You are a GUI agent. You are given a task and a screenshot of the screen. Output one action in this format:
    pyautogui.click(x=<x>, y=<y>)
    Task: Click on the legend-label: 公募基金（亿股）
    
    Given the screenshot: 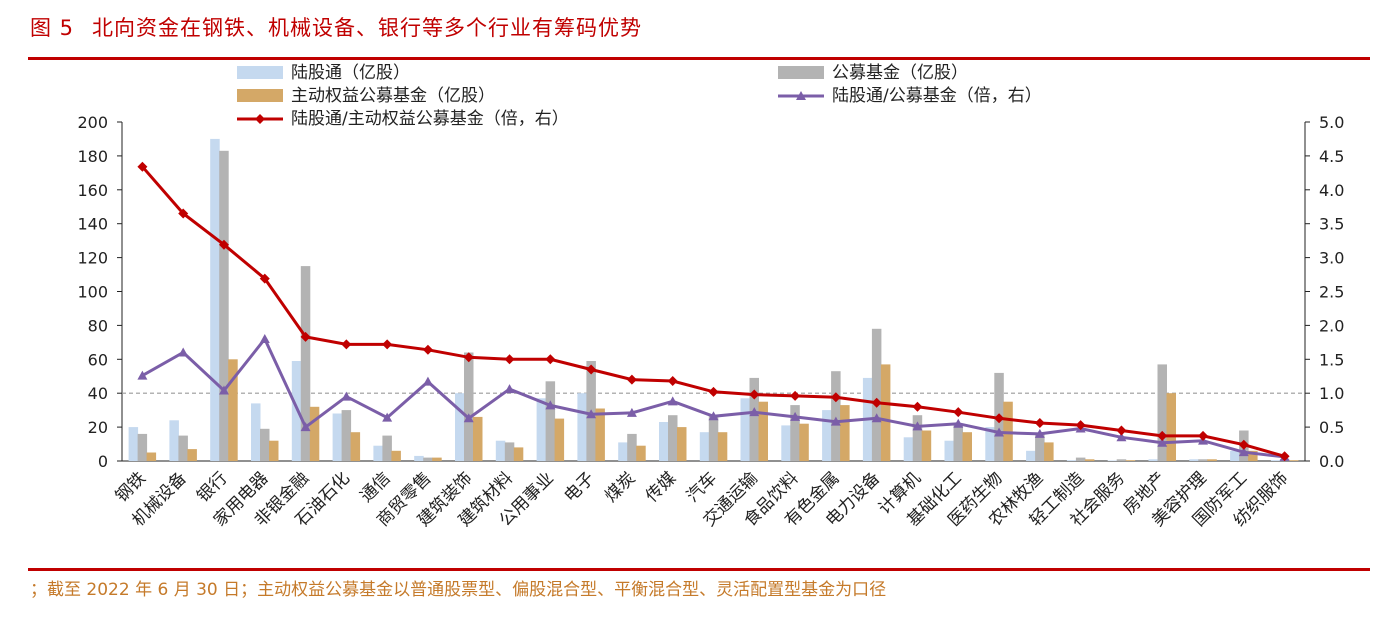 What is the action you would take?
    pyautogui.click(x=900, y=73)
    